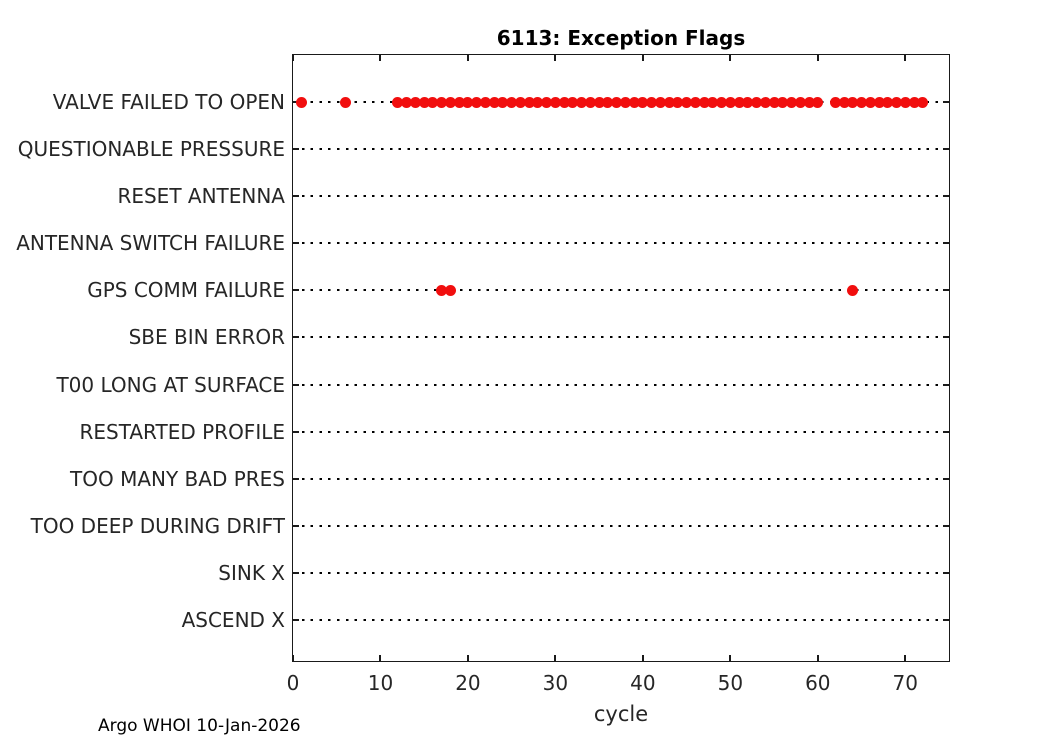 The height and width of the screenshot is (750, 1050). I want to click on y-tick-label: RESET ANTENNA, so click(201, 196).